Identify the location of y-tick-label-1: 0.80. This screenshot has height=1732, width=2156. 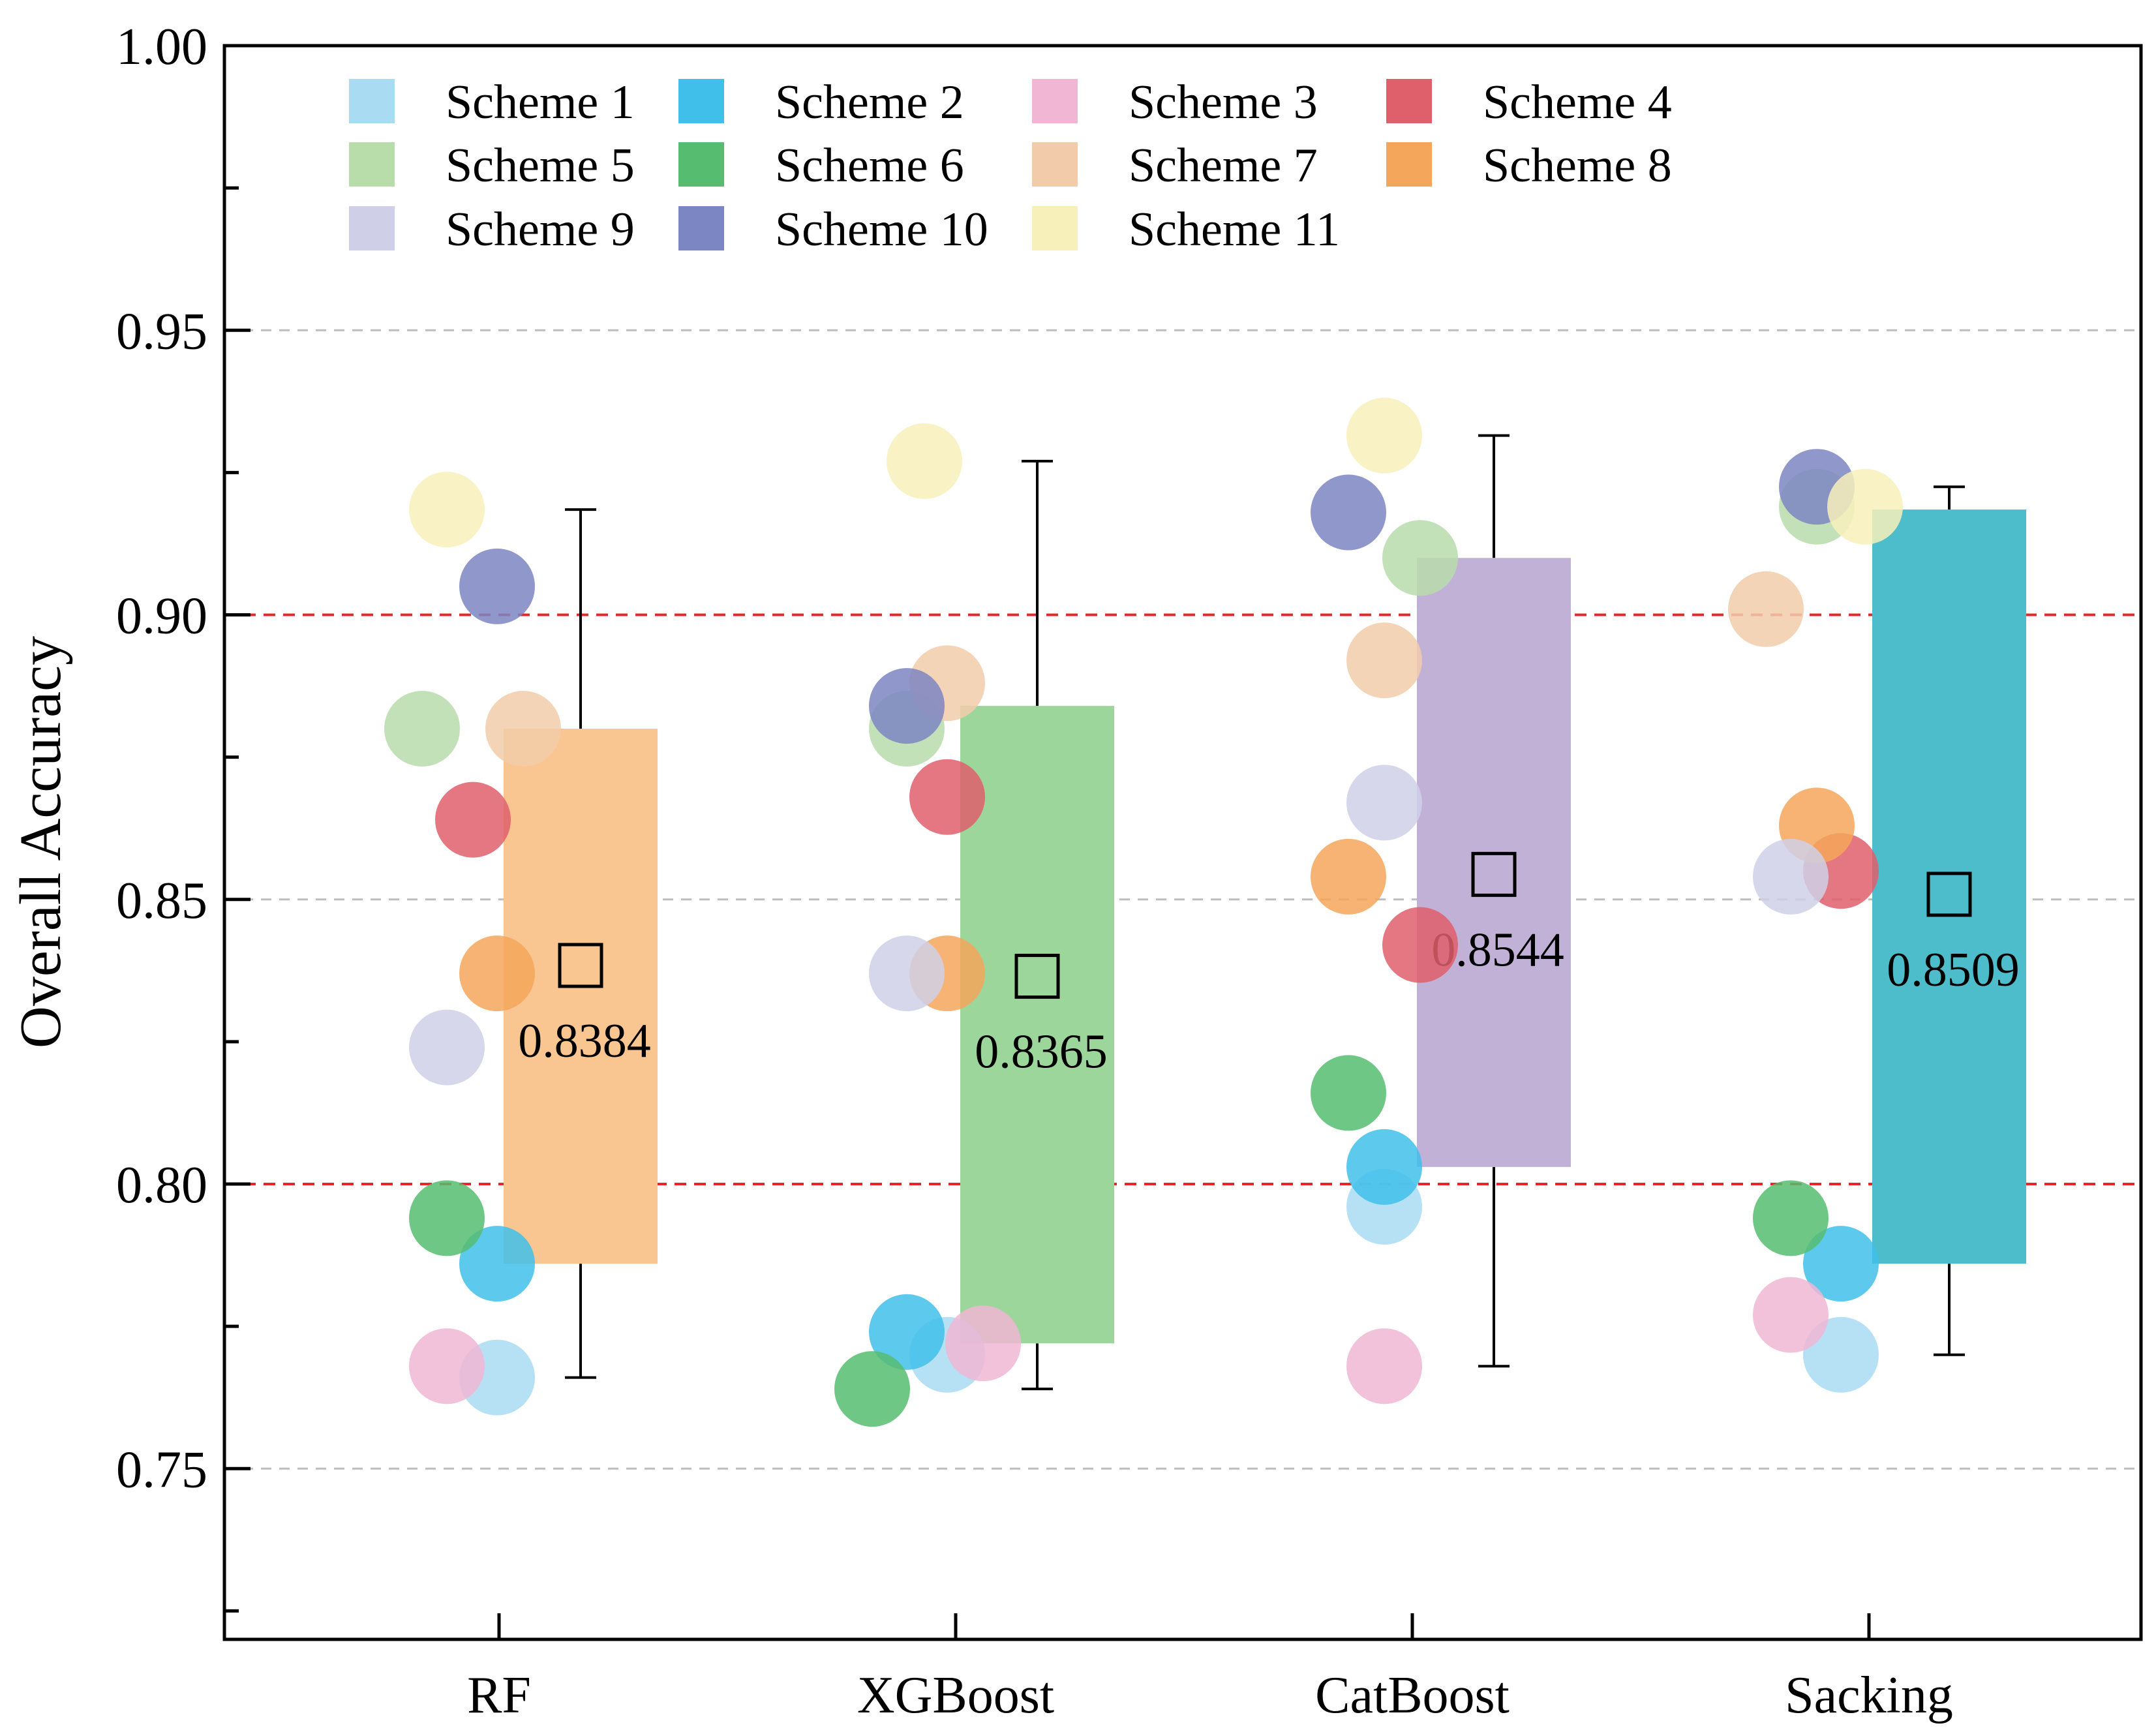
(162, 1185).